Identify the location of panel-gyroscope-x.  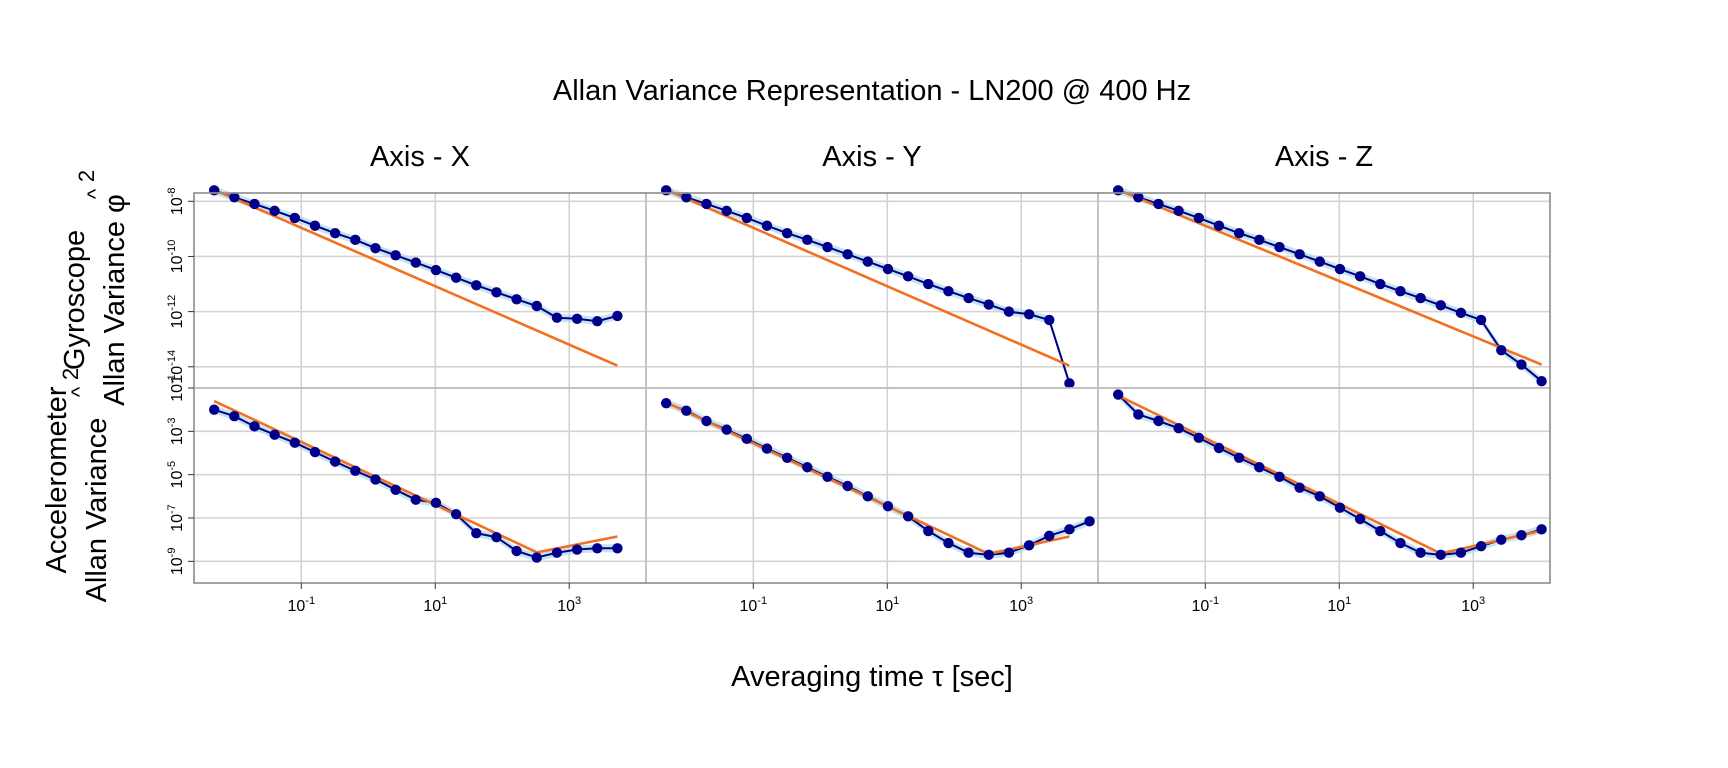
(415, 276).